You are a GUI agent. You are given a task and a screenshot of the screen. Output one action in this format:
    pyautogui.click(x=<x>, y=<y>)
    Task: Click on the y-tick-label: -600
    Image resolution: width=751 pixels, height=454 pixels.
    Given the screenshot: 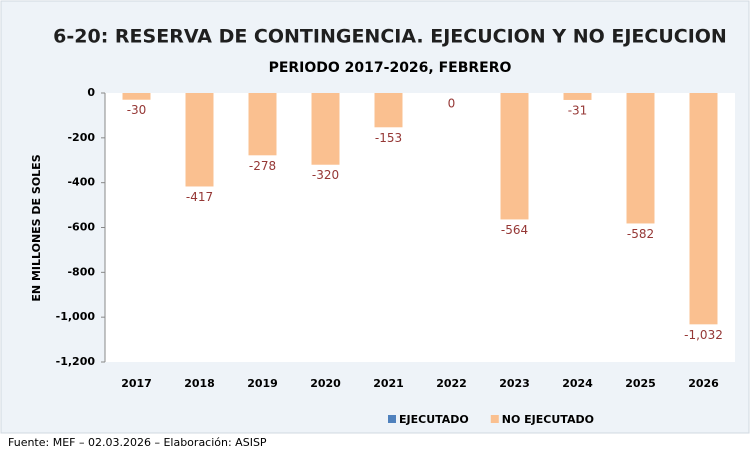 What is the action you would take?
    pyautogui.click(x=81, y=227)
    